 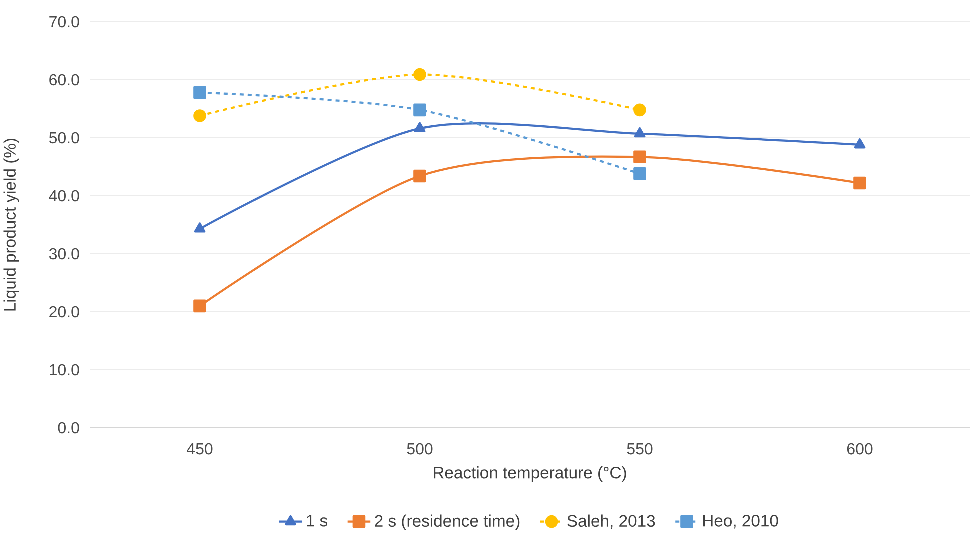 I want to click on y-tick-label: 0.0, so click(x=69, y=428).